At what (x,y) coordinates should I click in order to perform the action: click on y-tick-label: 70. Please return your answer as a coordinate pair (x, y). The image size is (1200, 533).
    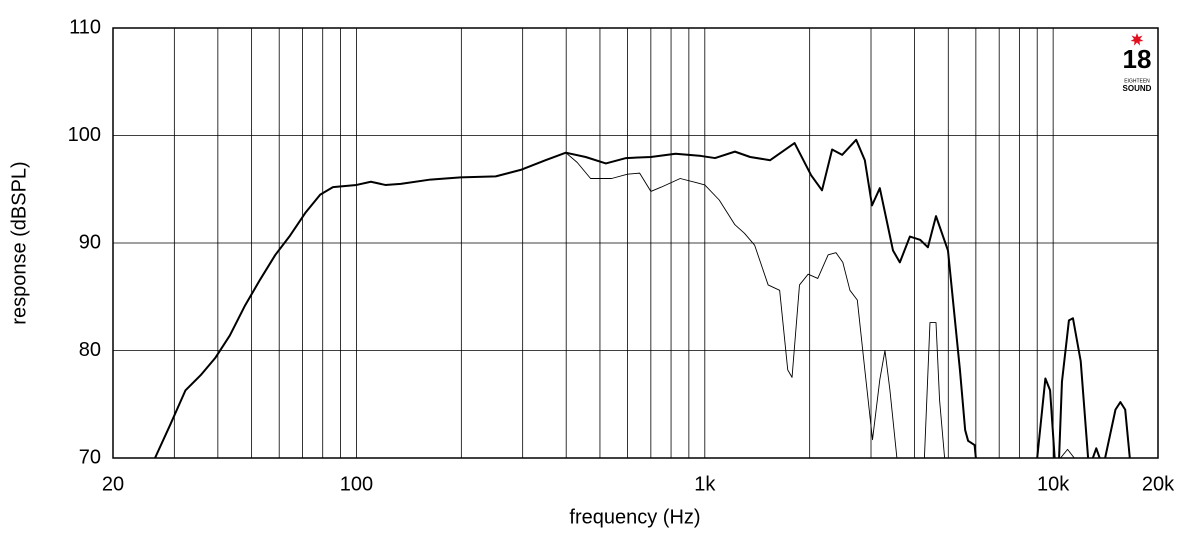
    Looking at the image, I should click on (90, 457).